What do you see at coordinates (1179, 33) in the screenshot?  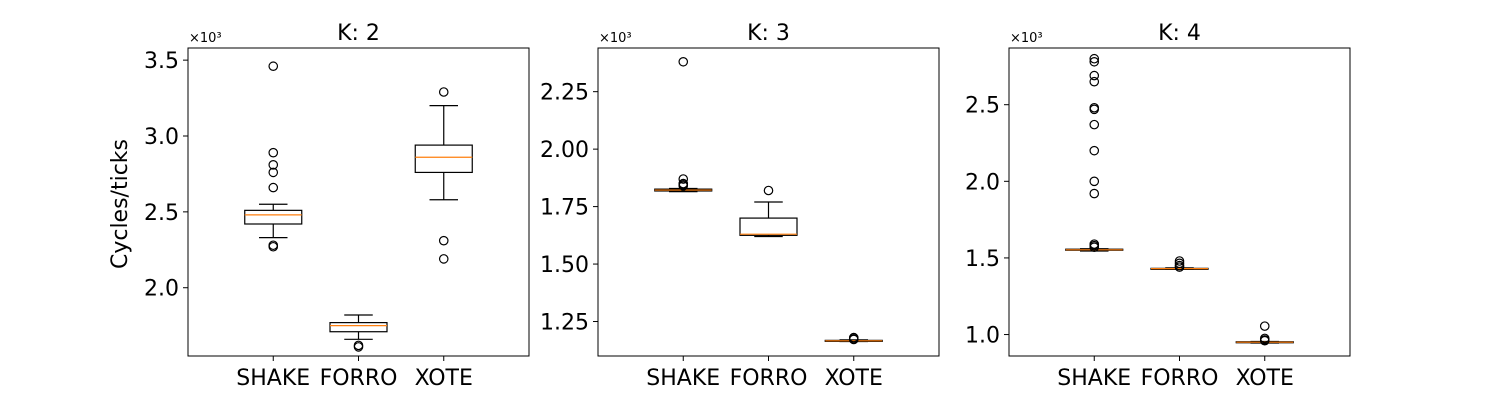 I see `chart-title: K: 4` at bounding box center [1179, 33].